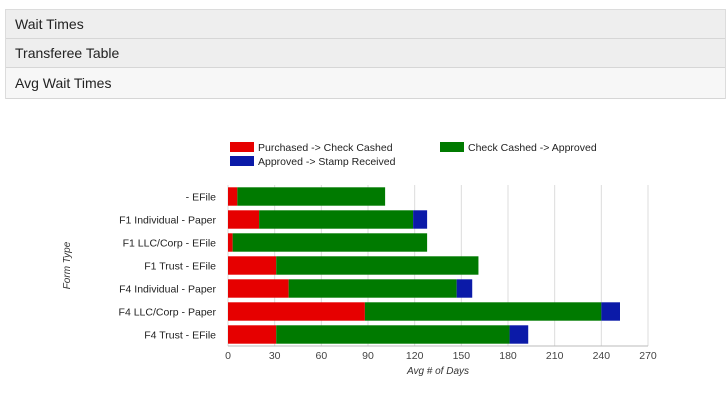 The height and width of the screenshot is (403, 726). I want to click on y-axis-label: Form Type, so click(67, 265).